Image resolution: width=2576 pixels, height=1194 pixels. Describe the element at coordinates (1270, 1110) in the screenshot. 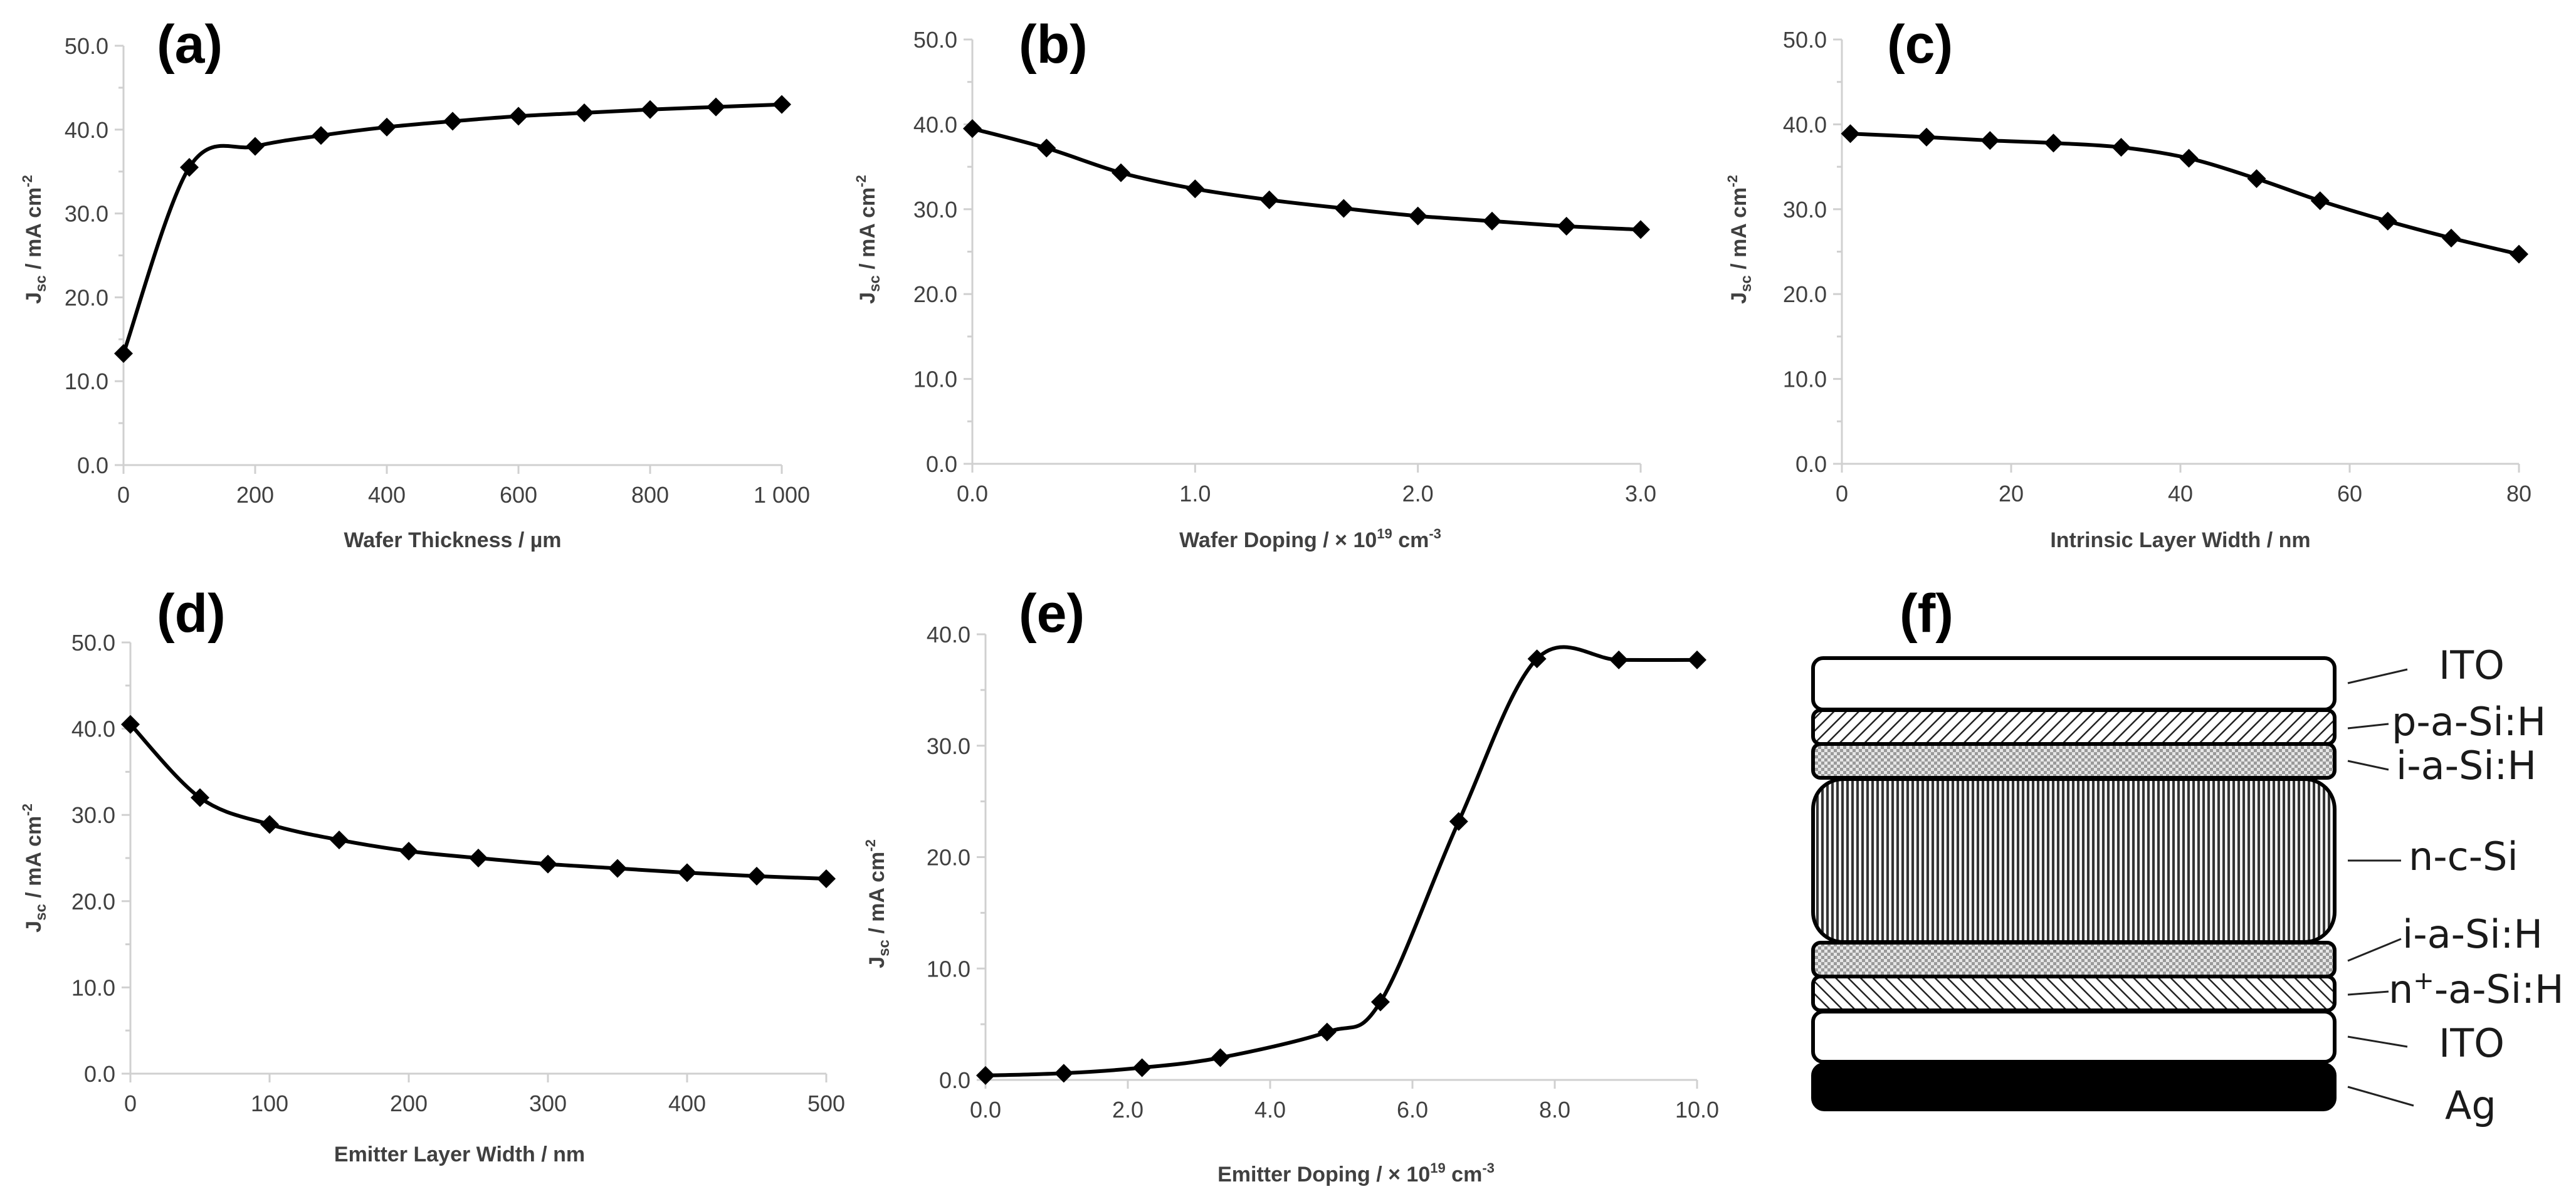

I see `x-tick-label: 4.0` at that location.